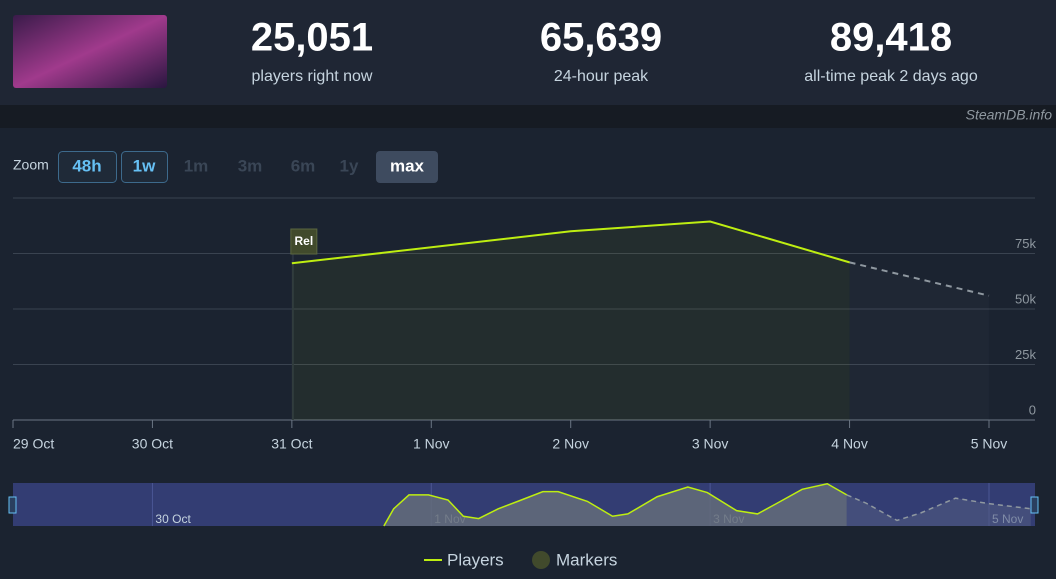  I want to click on legend-label: Markers, so click(586, 559).